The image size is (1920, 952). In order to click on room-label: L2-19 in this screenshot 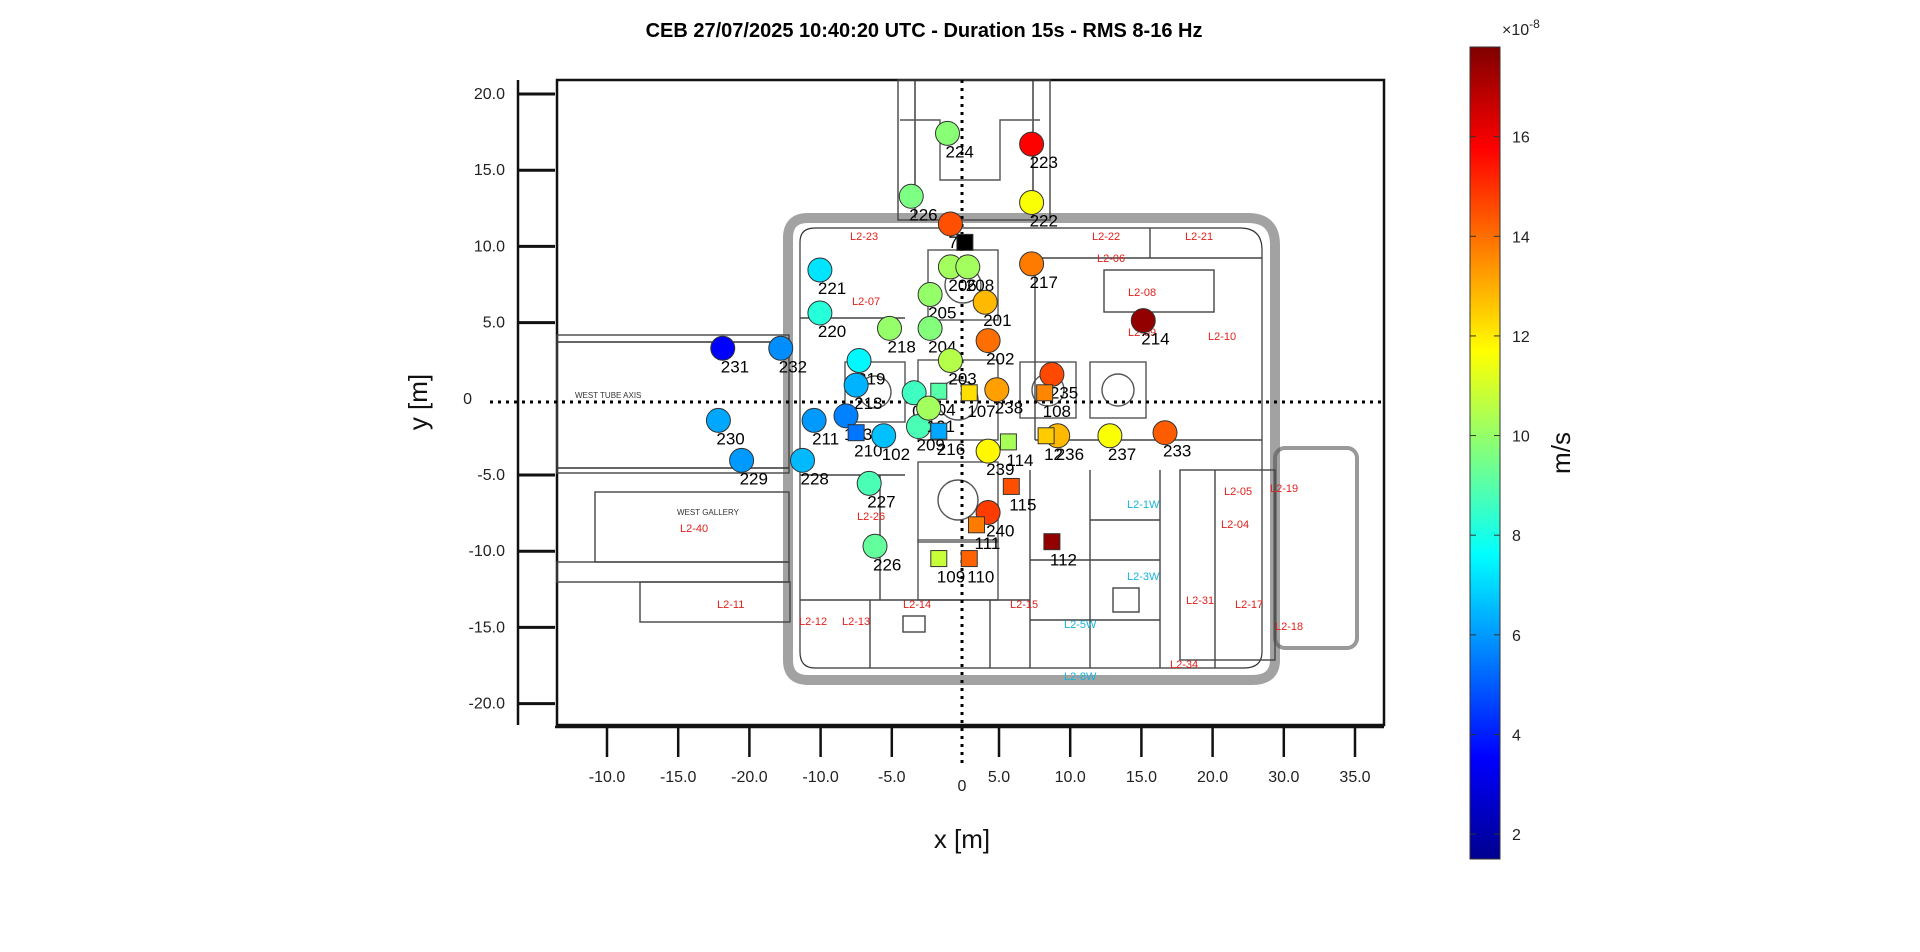, I will do `click(1284, 489)`.